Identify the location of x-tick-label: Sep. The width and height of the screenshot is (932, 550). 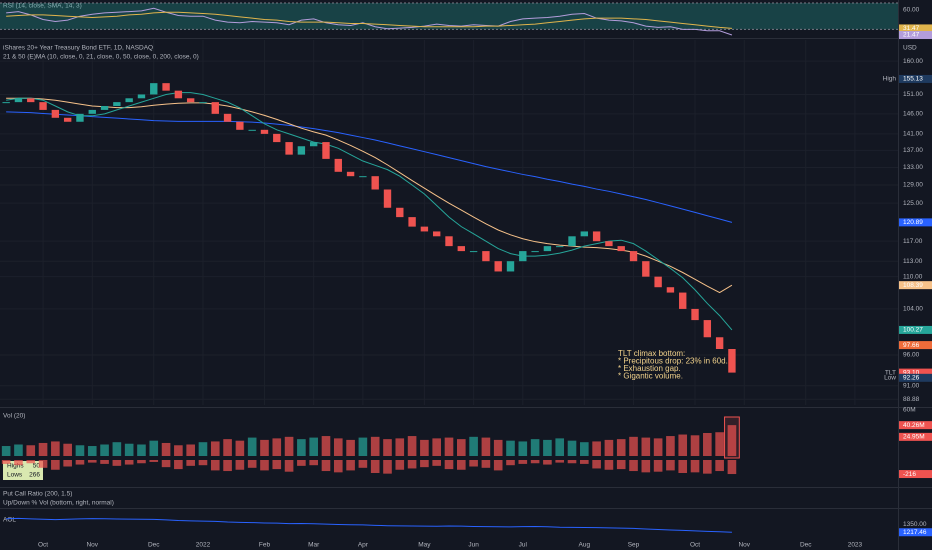
(634, 545).